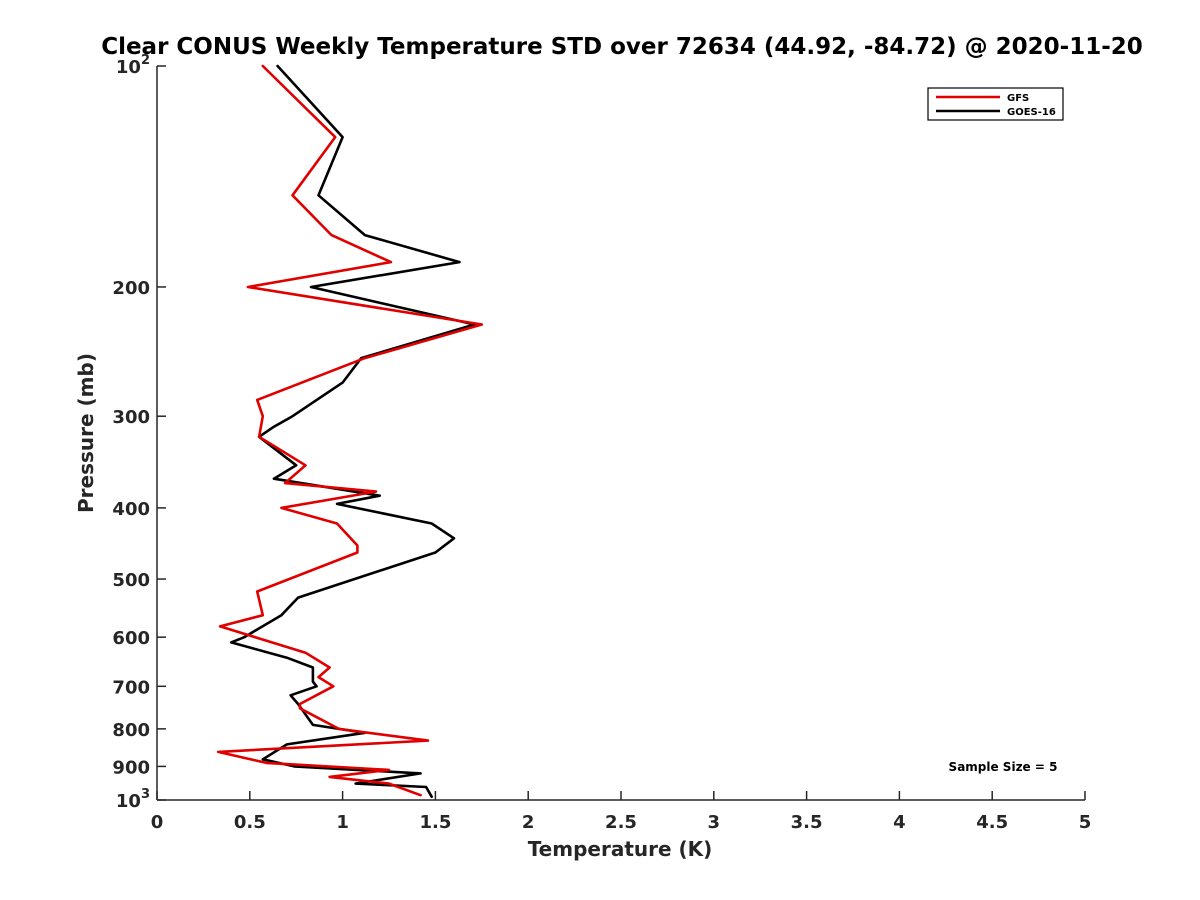 The width and height of the screenshot is (1200, 900). I want to click on y-tick-label: 10², so click(133, 65).